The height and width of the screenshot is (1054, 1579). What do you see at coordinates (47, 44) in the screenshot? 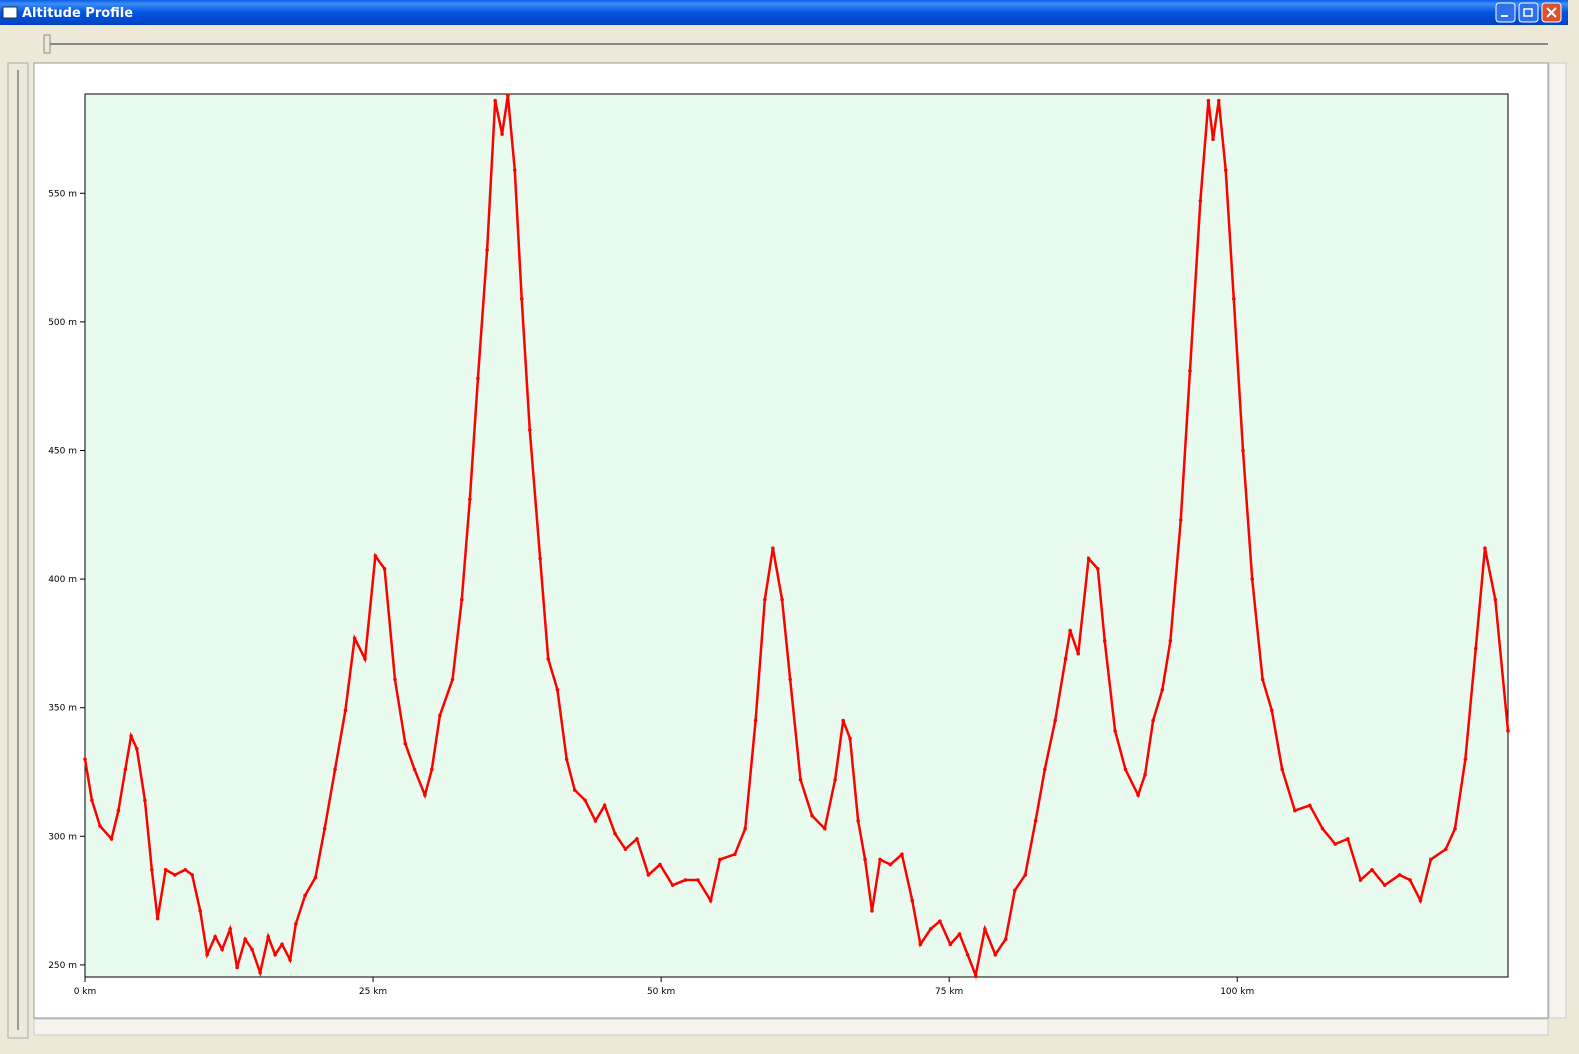
I see `horizontal-slider-thumb` at bounding box center [47, 44].